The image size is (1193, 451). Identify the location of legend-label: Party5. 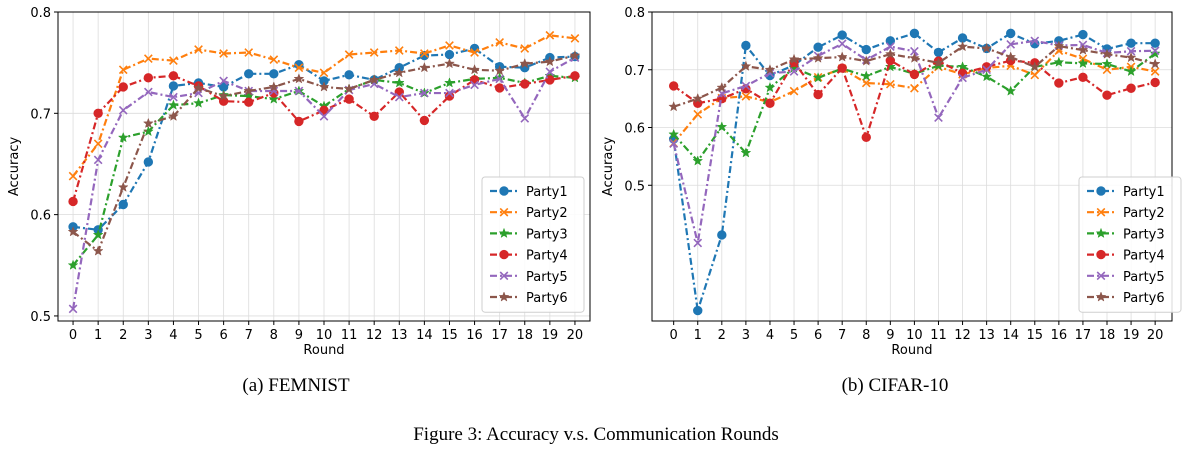
(1144, 277).